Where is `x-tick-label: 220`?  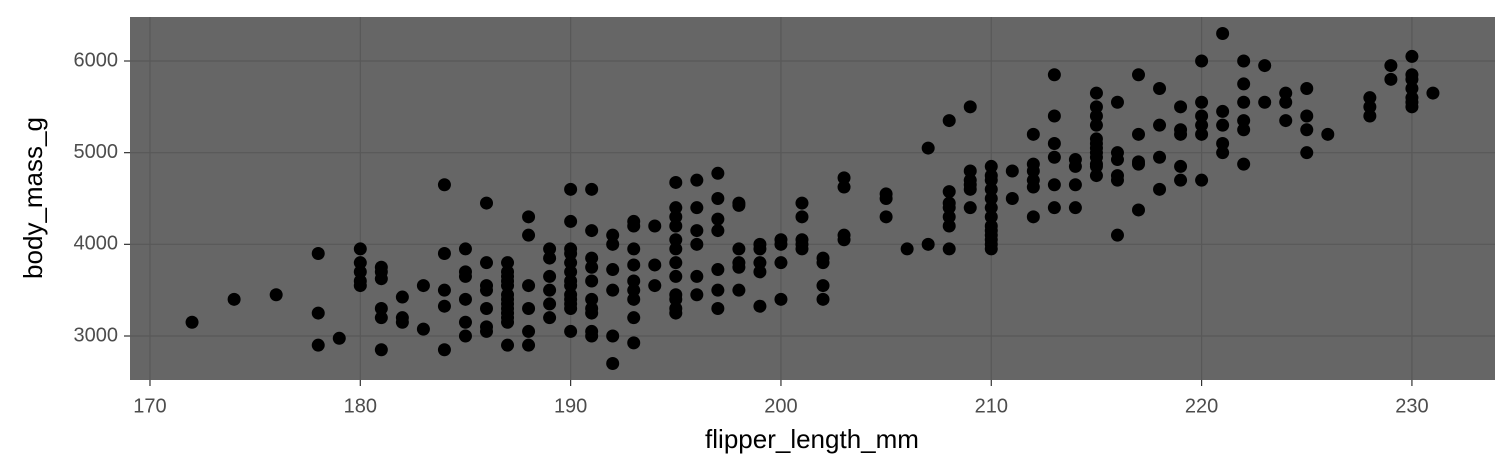
x-tick-label: 220 is located at coordinates (1201, 406).